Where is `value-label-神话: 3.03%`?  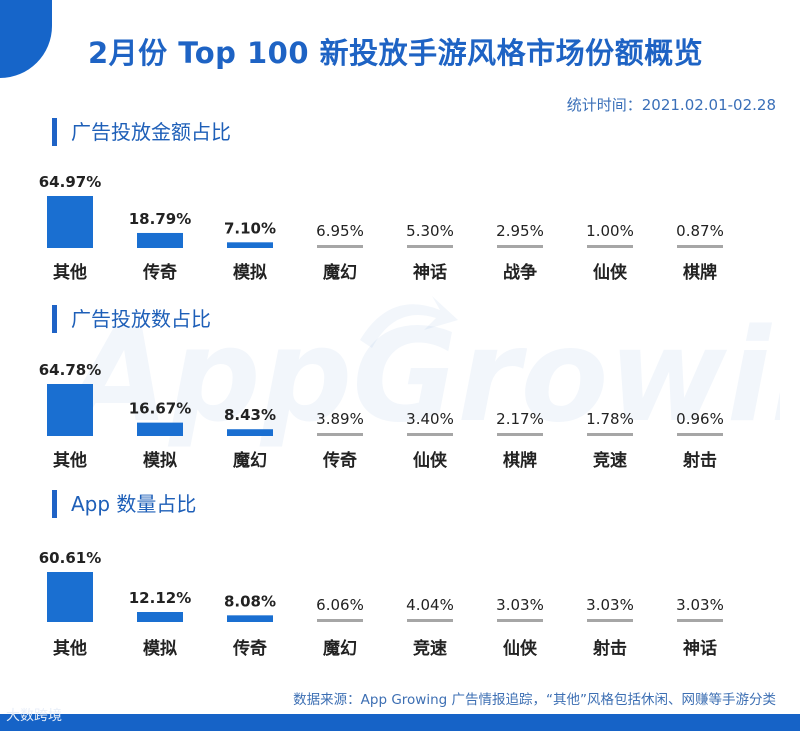
value-label-神话: 3.03% is located at coordinates (700, 605).